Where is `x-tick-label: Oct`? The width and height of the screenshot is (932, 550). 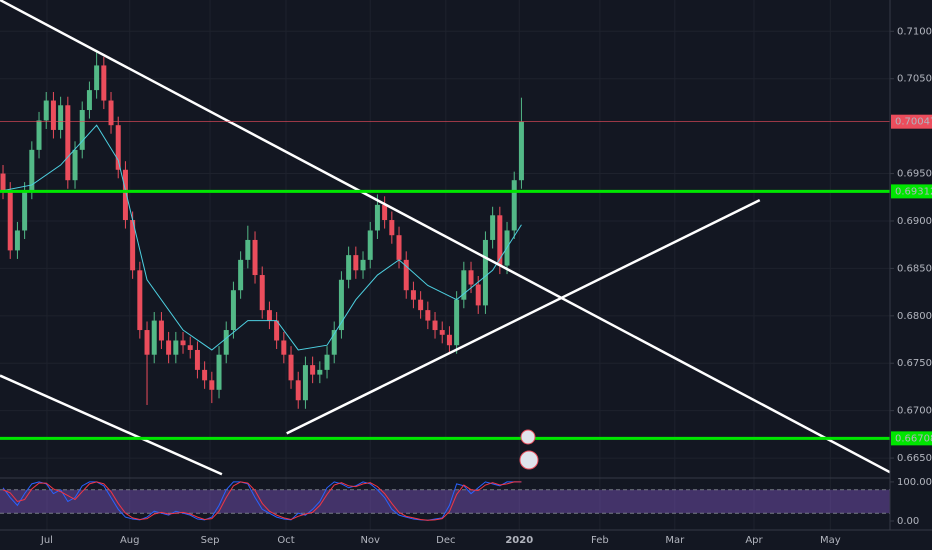 x-tick-label: Oct is located at coordinates (285, 540).